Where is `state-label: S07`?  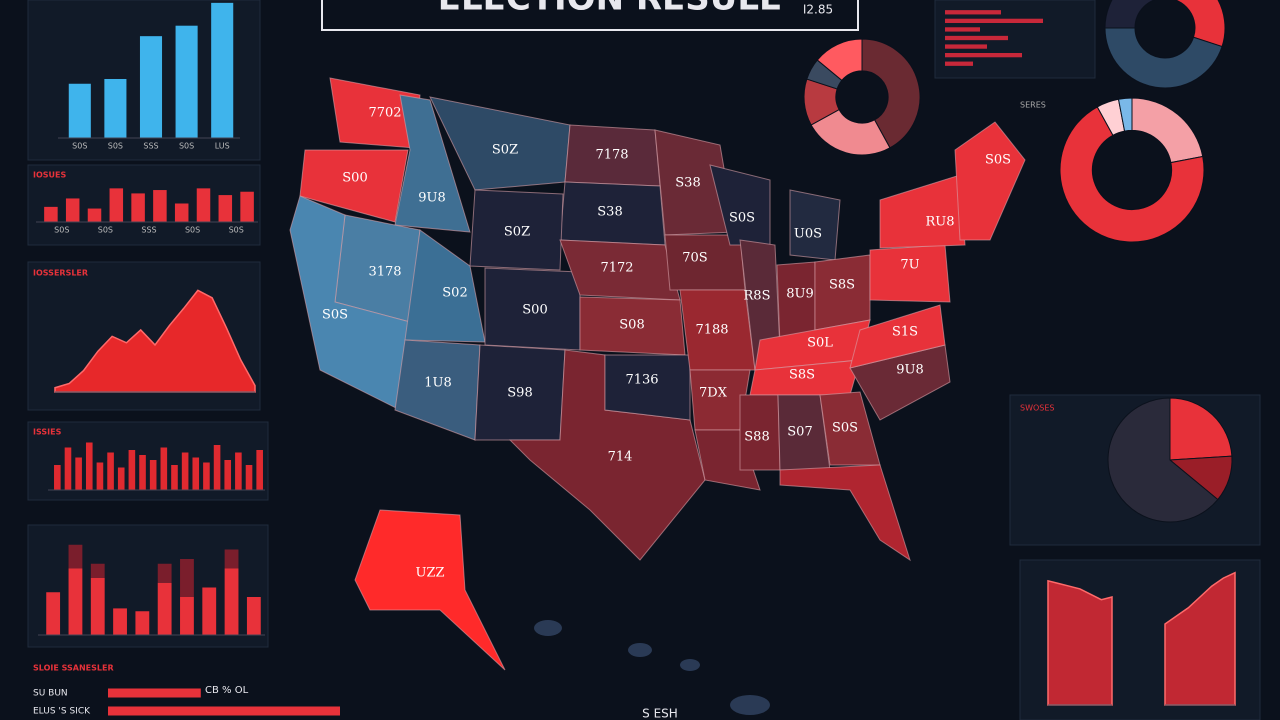 state-label: S07 is located at coordinates (799, 432).